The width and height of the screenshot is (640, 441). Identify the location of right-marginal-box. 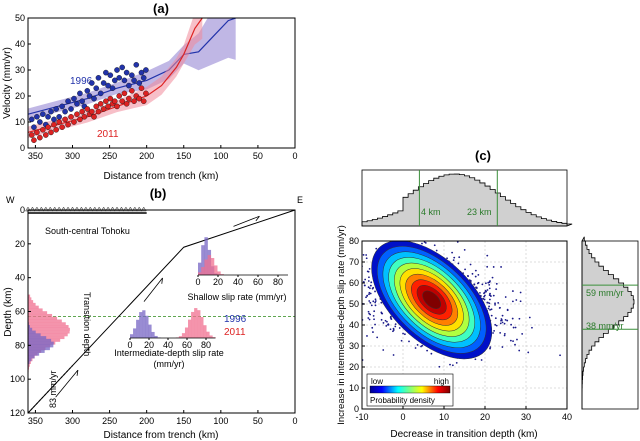
(610, 325).